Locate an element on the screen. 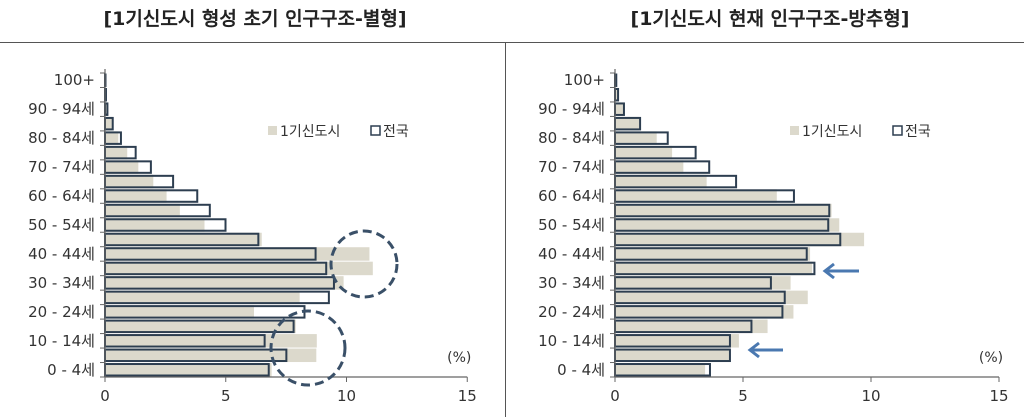 The height and width of the screenshot is (417, 1024). right-chart-title: [1기신도시 현재 인구구조-방추형] is located at coordinates (770, 19).